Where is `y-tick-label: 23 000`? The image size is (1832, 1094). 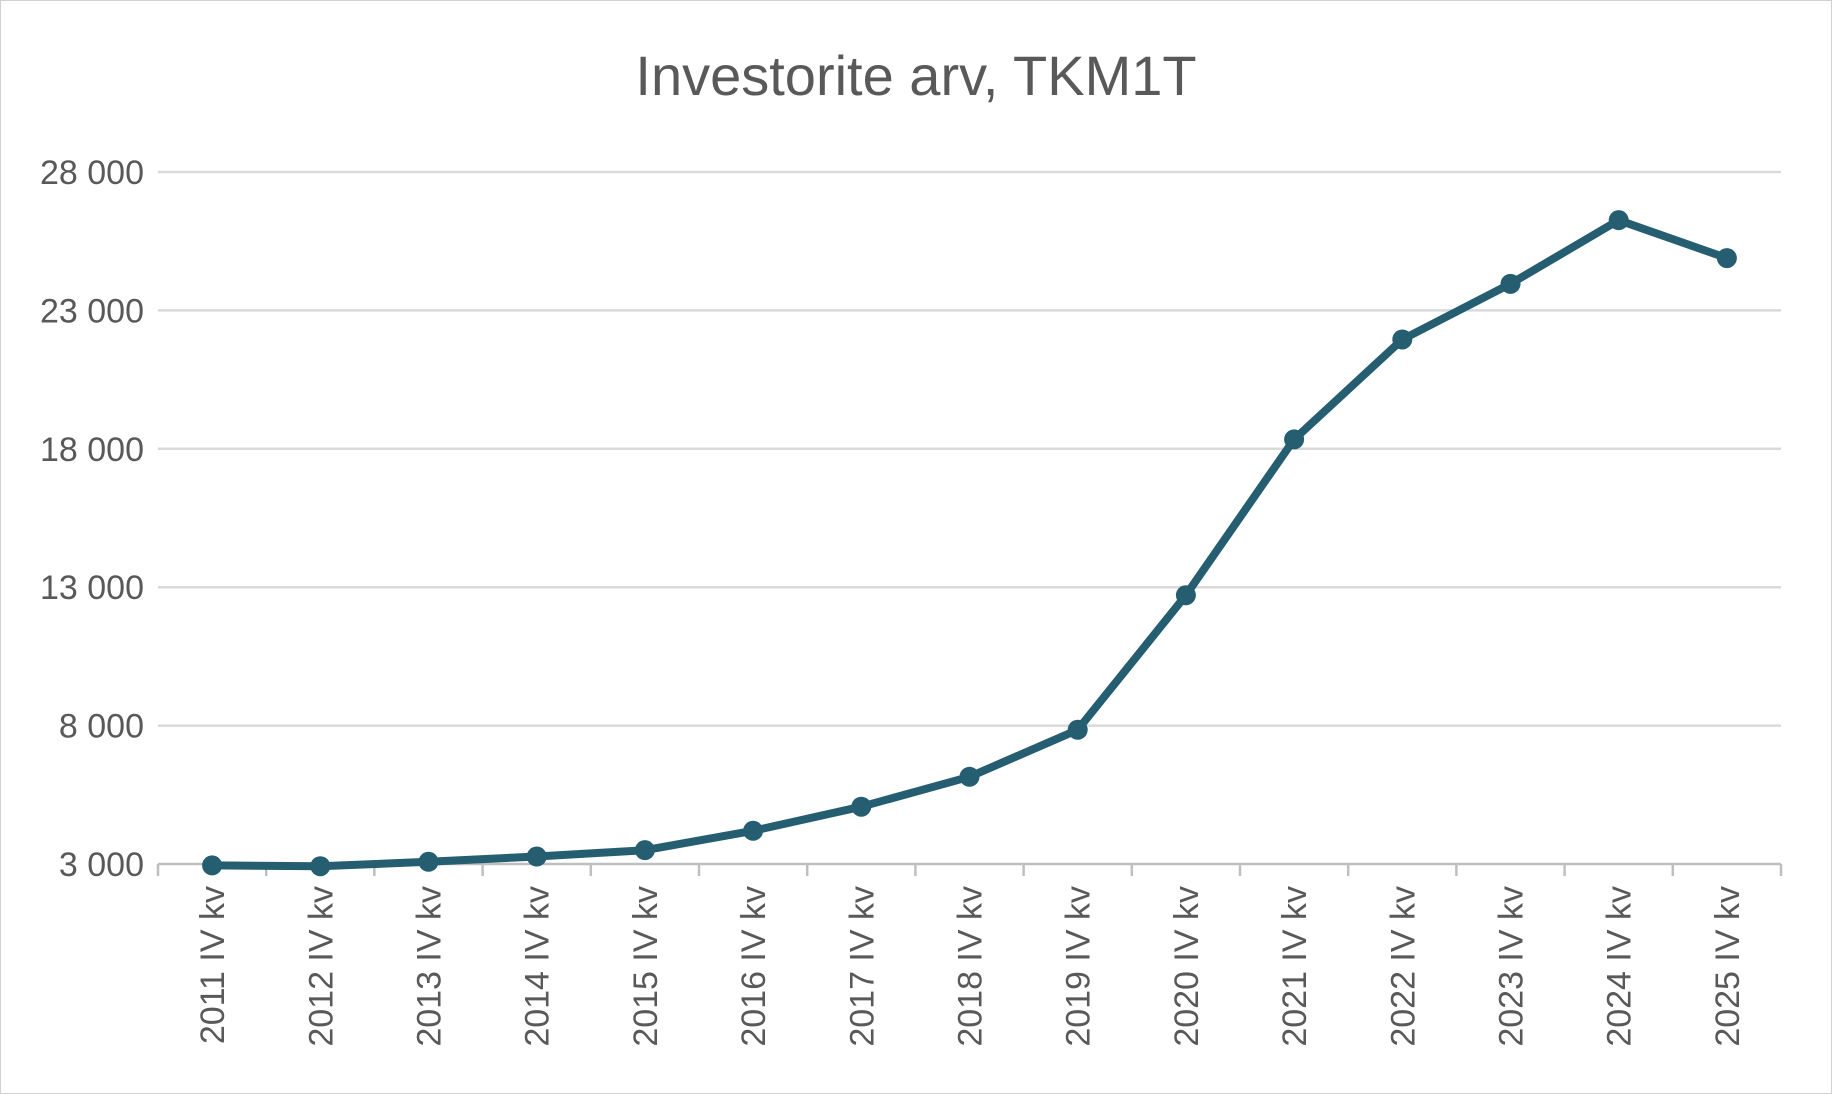
y-tick-label: 23 000 is located at coordinates (92, 311).